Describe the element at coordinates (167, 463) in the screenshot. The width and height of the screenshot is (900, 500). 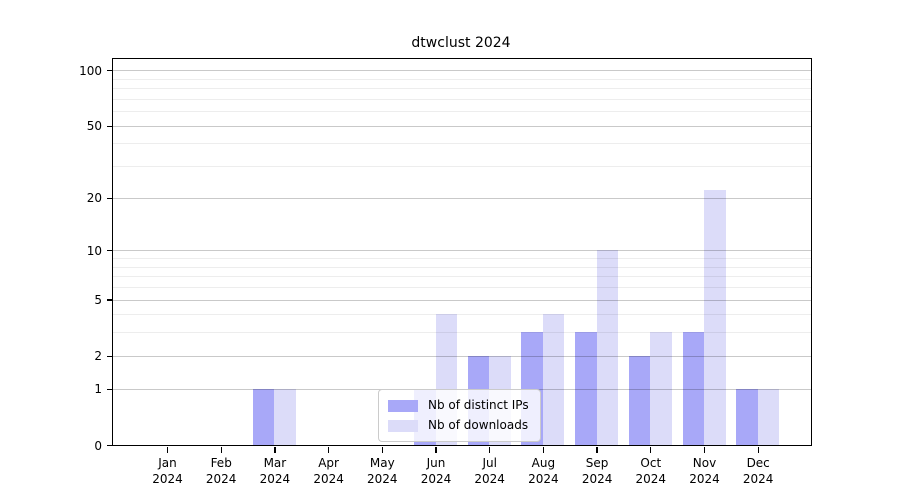
I see `x-tick-month: Jan` at that location.